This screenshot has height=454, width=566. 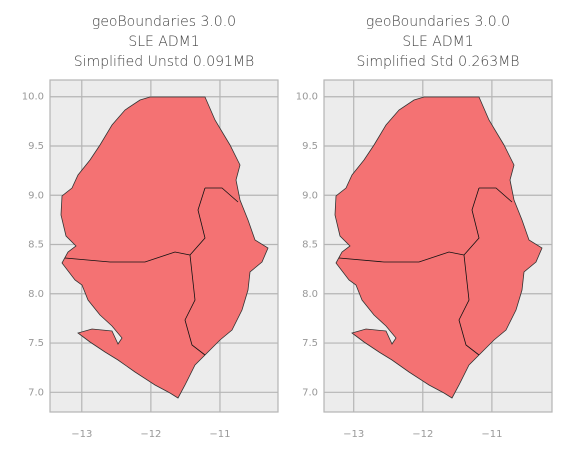 What do you see at coordinates (164, 62) in the screenshot?
I see `panel-title: Simplified Unstd 0.091MB` at bounding box center [164, 62].